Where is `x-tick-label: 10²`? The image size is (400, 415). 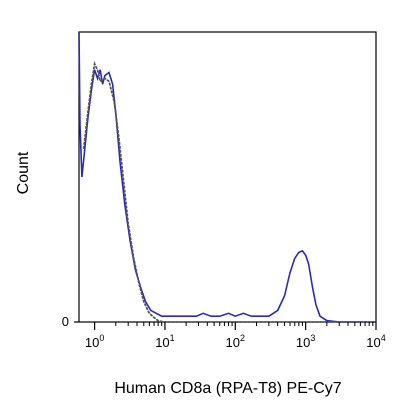 x-tick-label: 10² is located at coordinates (235, 341).